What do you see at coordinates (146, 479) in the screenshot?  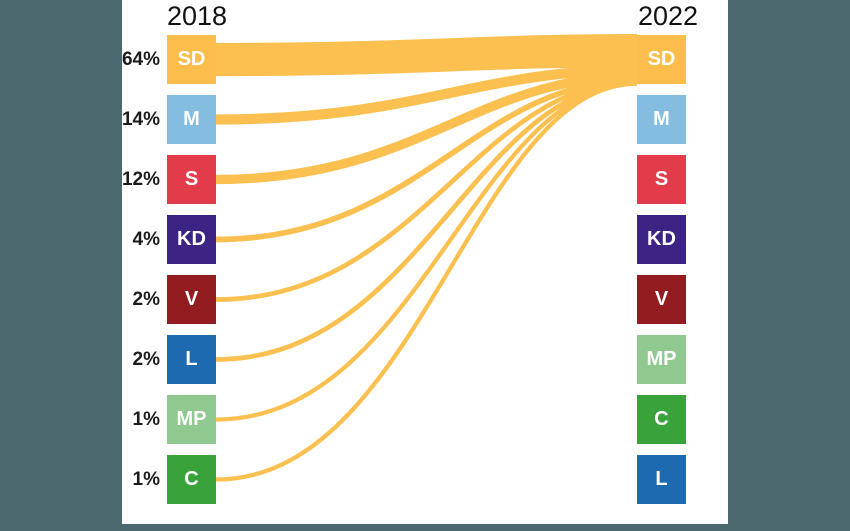 I see `share-label-2018-c: 1%` at bounding box center [146, 479].